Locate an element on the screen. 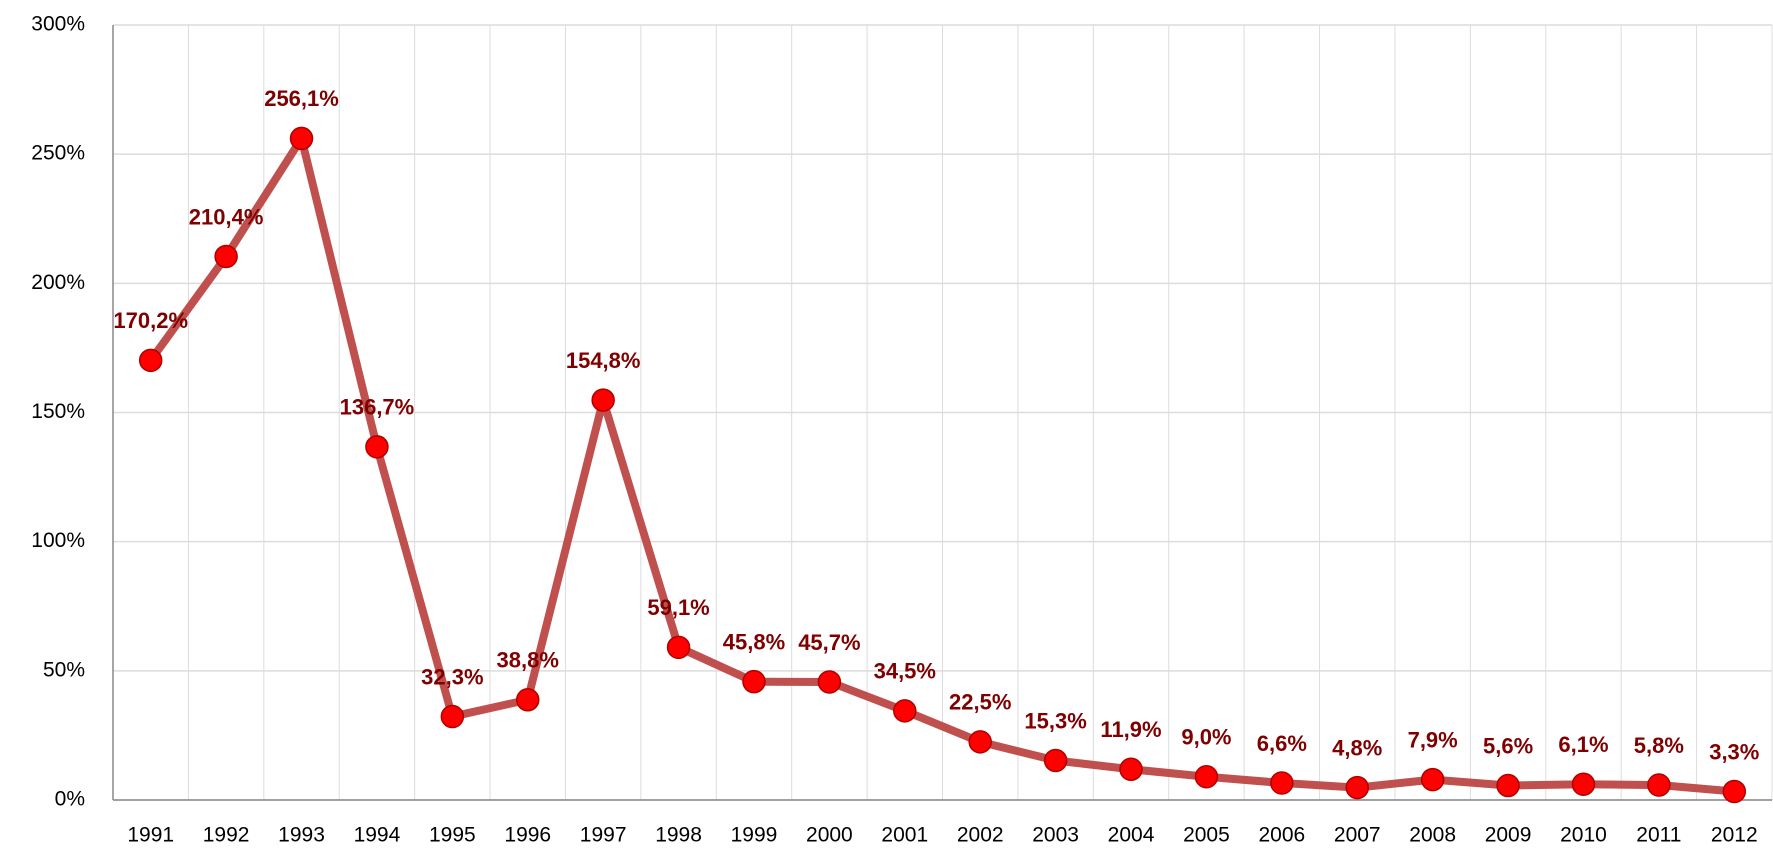  y-tick-label: 200% is located at coordinates (58, 282).